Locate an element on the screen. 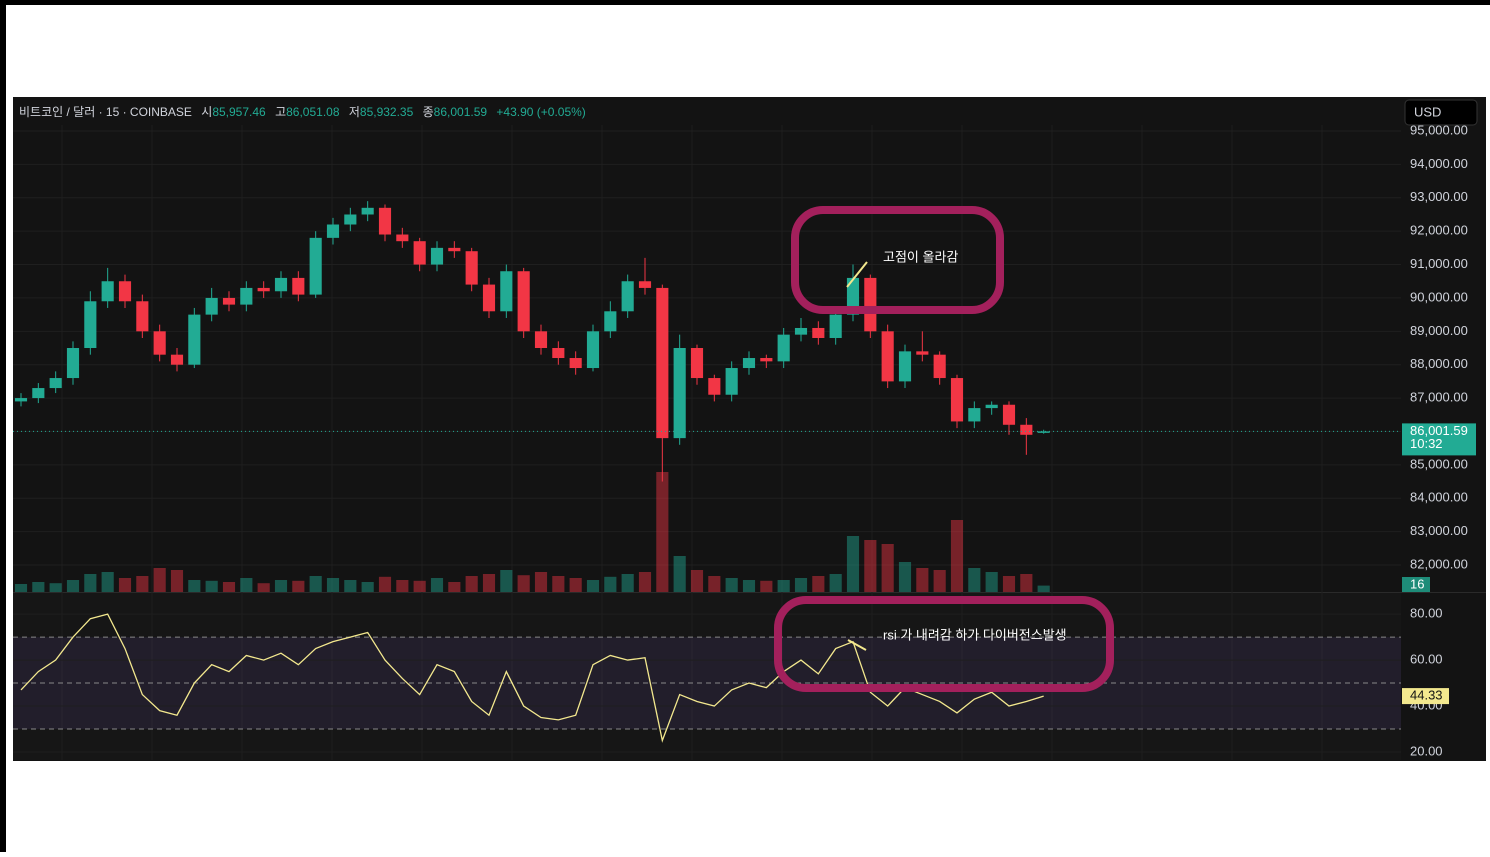 This screenshot has width=1490, height=857. y-tick-label: 82,000.00 is located at coordinates (1439, 563).